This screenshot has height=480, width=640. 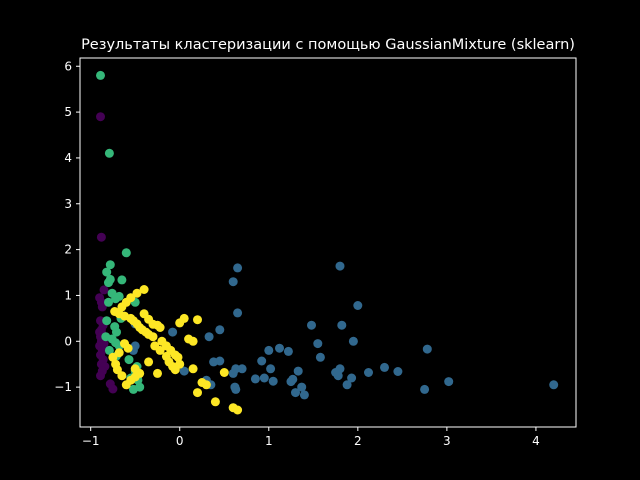 What do you see at coordinates (68, 250) in the screenshot?
I see `y-tick-label: 2` at bounding box center [68, 250].